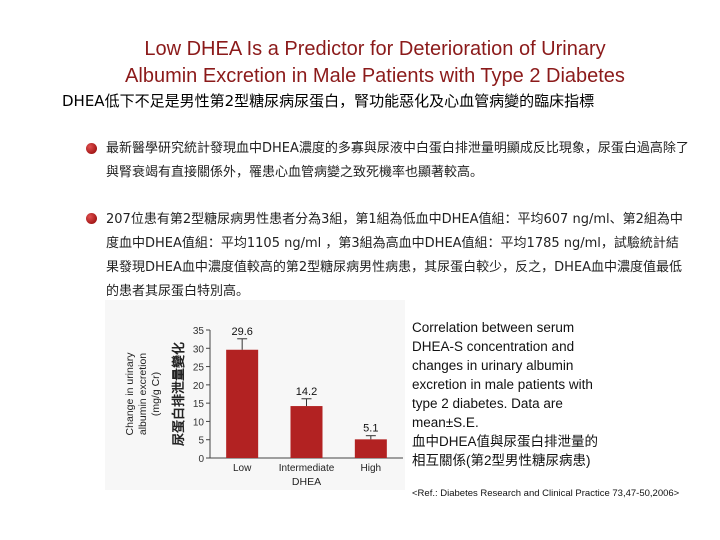  I want to click on y-tick-label: 25, so click(199, 368).